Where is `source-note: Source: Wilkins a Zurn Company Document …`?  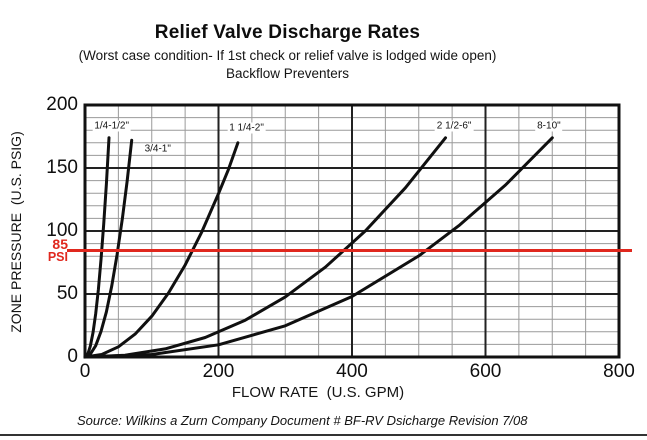
source-note: Source: Wilkins a Zurn Company Document … is located at coordinates (302, 420).